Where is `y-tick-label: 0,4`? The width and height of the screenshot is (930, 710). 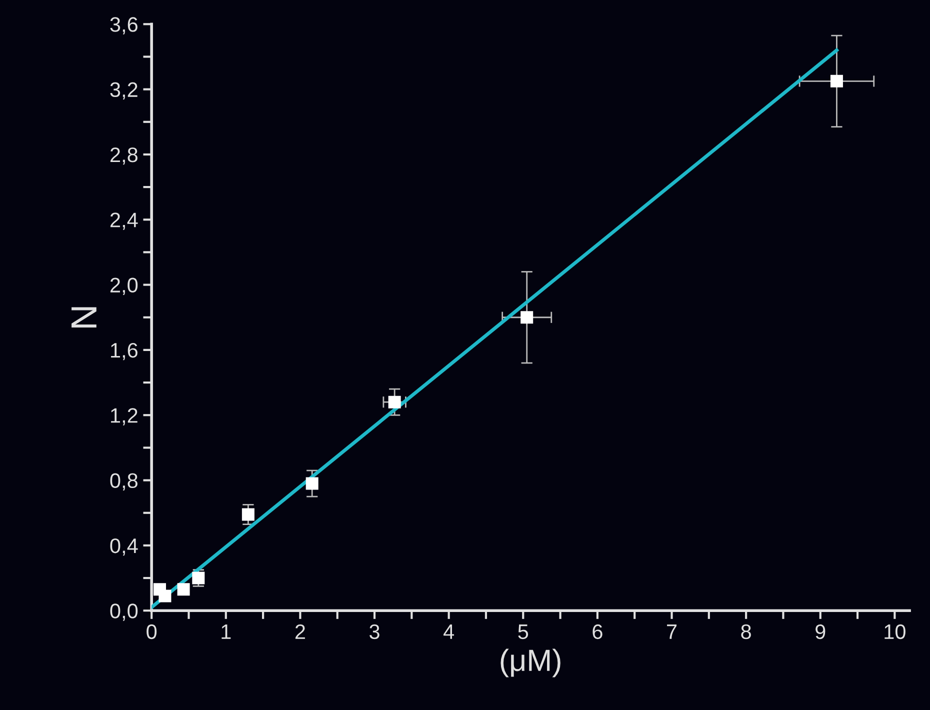
y-tick-label: 0,4 is located at coordinates (124, 547).